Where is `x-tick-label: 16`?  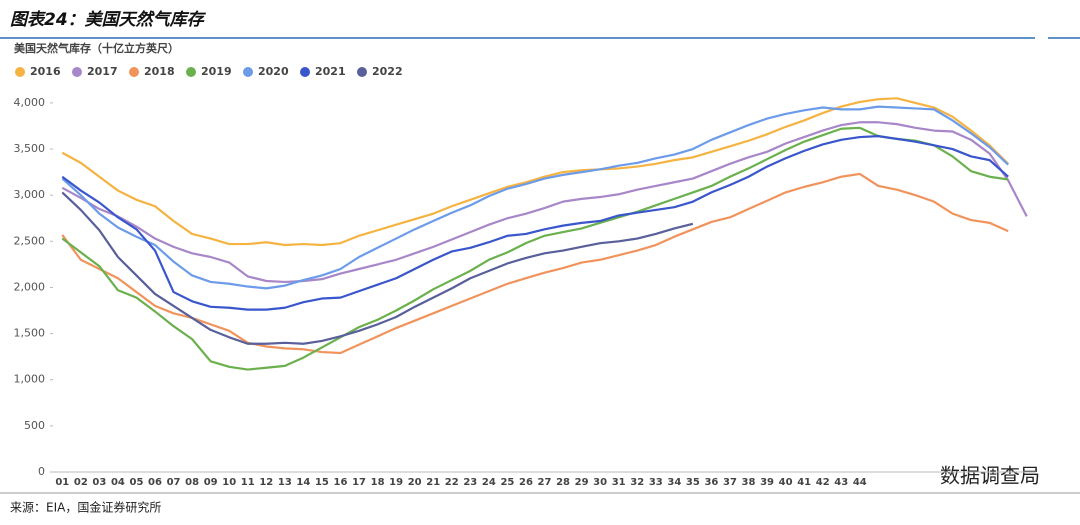 x-tick-label: 16 is located at coordinates (341, 482).